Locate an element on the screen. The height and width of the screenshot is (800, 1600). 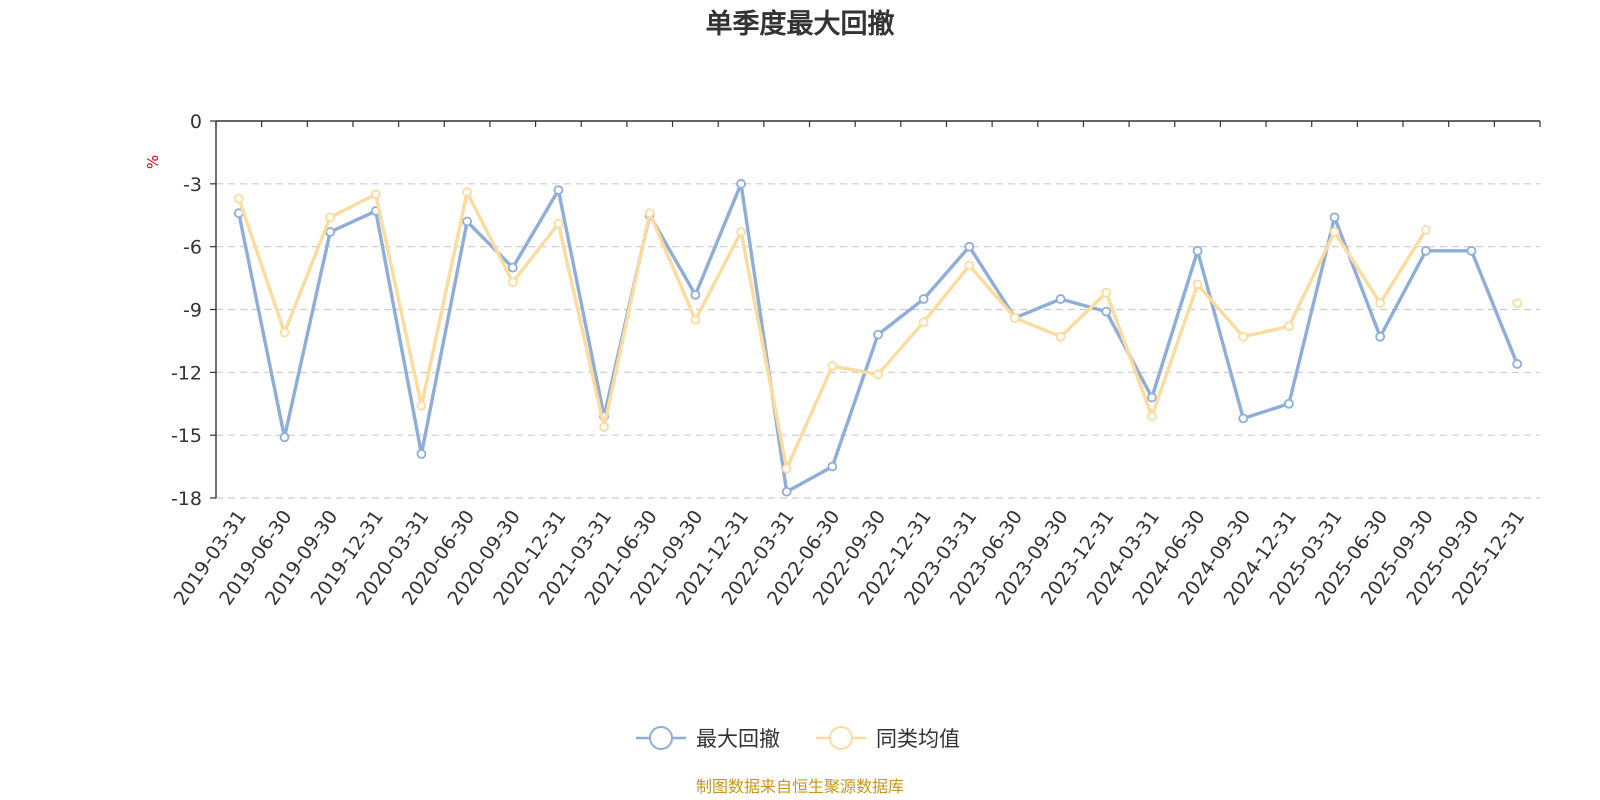
y-axis-ticks: 0 -3 -6 -9 -12 -15 -18 is located at coordinates (193, 310).